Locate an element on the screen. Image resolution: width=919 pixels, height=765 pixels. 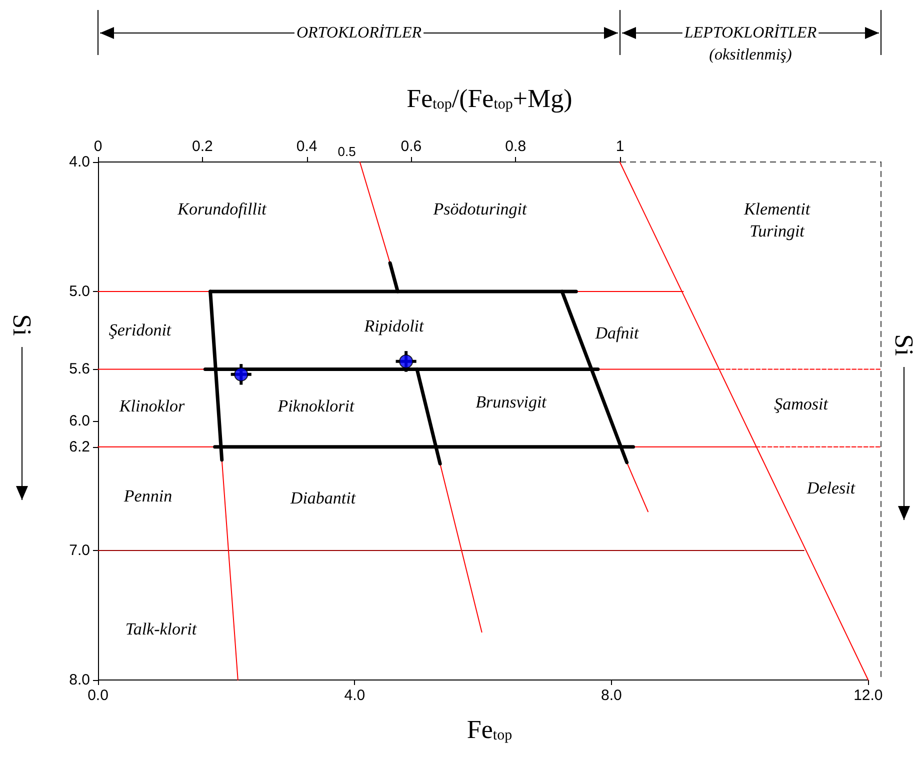
y-tick-label: 7.0 is located at coordinates (79, 550).